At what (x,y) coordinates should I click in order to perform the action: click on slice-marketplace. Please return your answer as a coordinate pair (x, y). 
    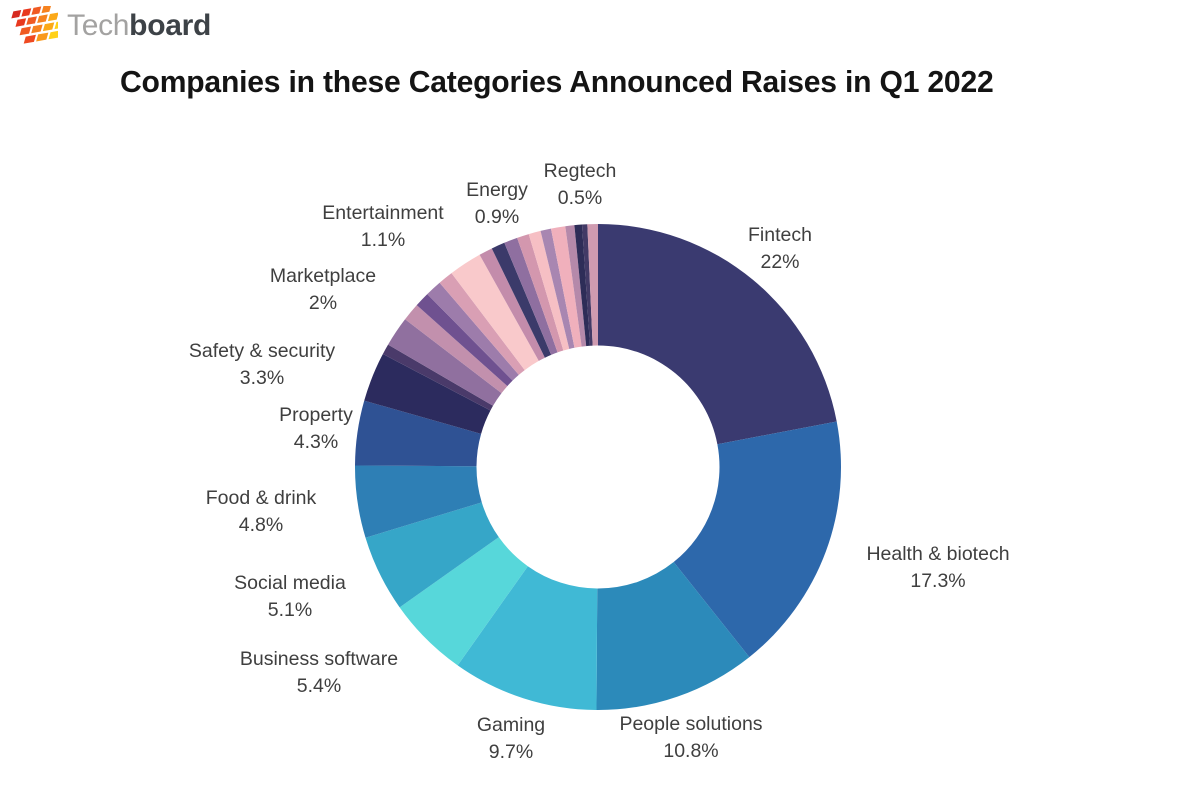
    Looking at the image, I should click on (445, 362).